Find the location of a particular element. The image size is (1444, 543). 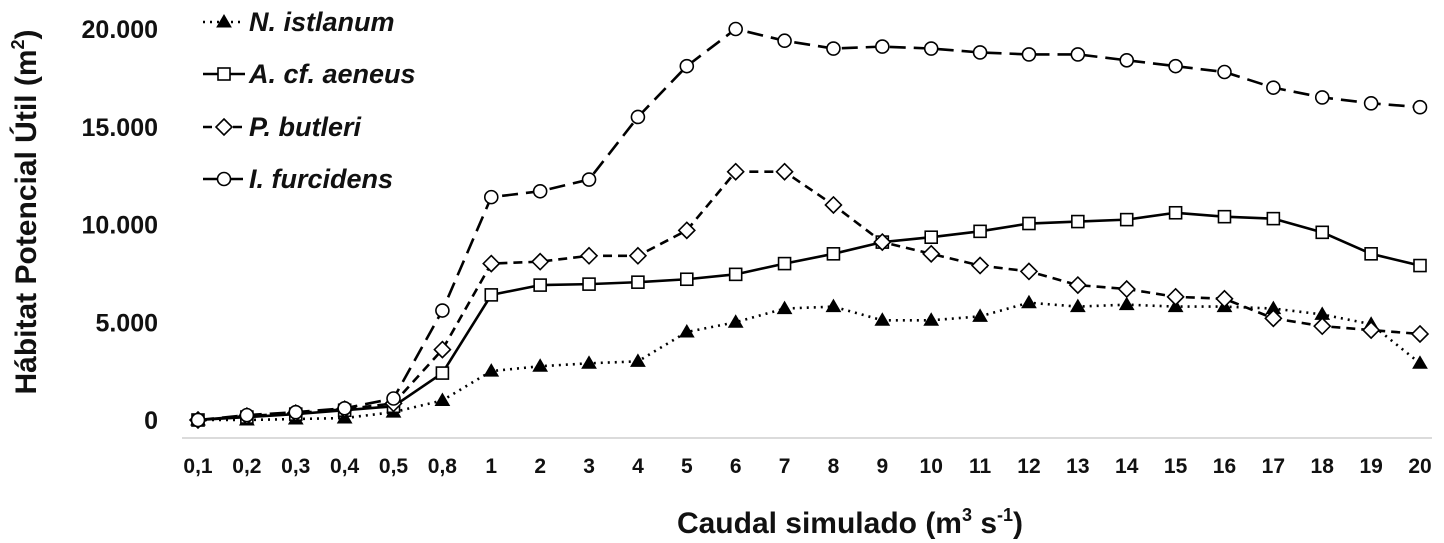

x-tick-label: 0,3 is located at coordinates (295, 466).